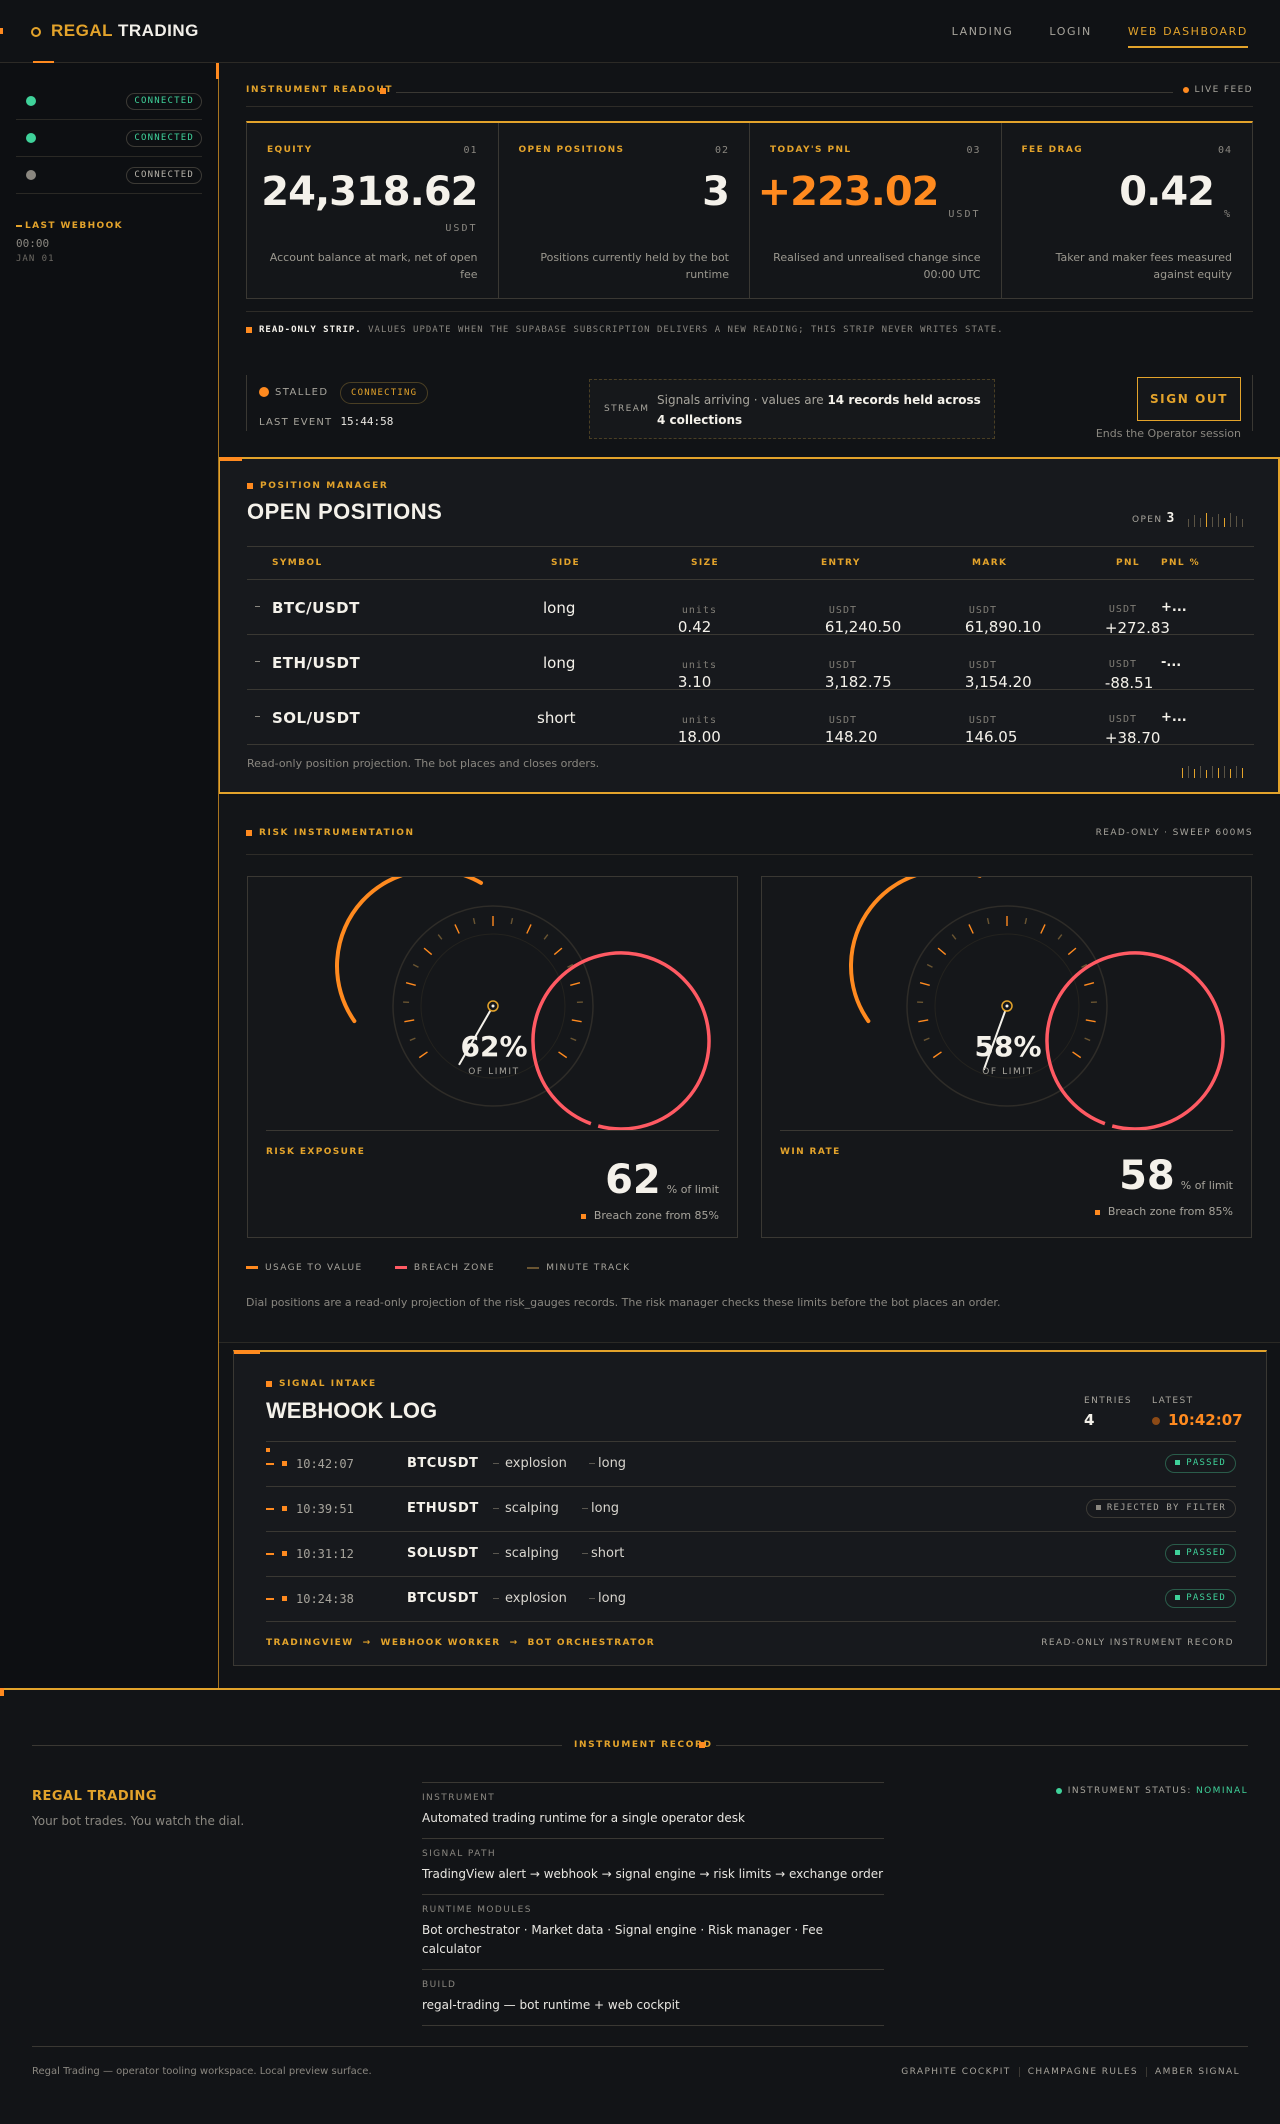  I want to click on entry: 148.20 USDT, so click(851, 730).